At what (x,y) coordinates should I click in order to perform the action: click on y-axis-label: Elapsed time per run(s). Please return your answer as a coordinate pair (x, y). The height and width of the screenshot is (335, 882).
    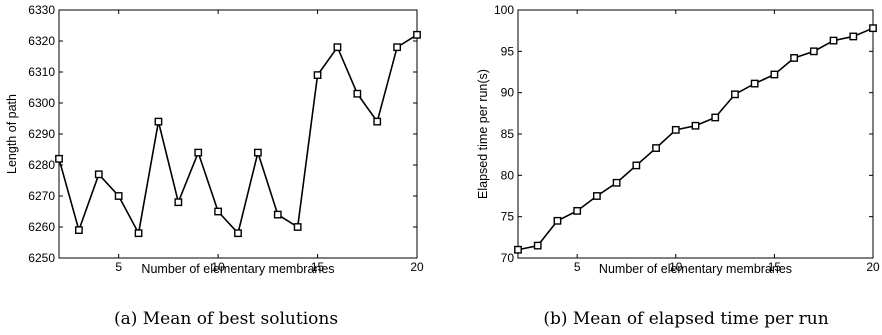
    Looking at the image, I should click on (483, 134).